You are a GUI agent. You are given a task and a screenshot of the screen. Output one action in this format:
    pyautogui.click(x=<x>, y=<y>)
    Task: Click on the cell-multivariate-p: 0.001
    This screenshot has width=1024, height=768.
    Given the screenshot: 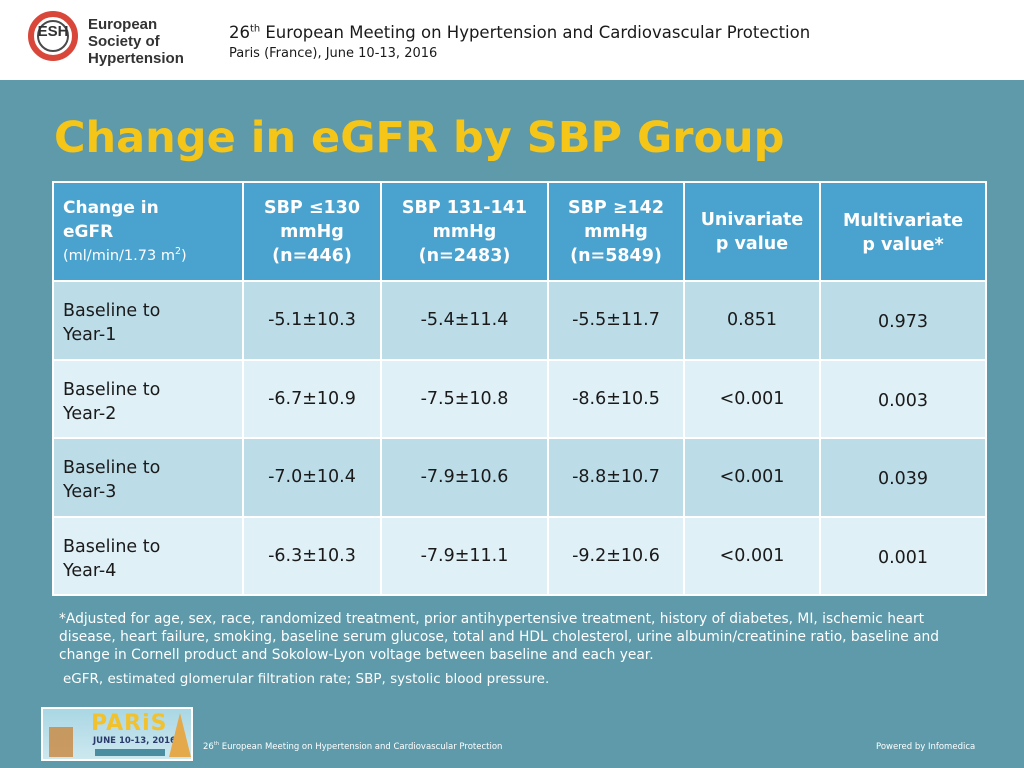 What is the action you would take?
    pyautogui.click(x=903, y=555)
    